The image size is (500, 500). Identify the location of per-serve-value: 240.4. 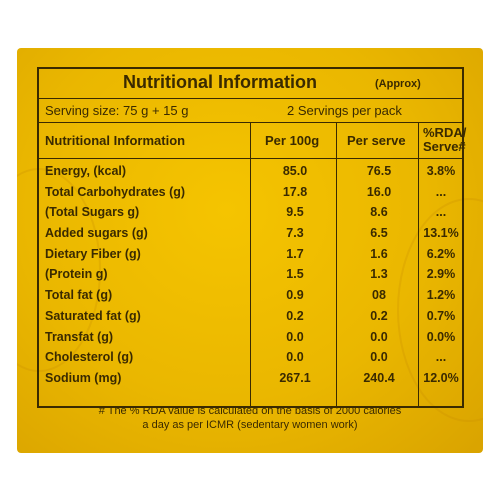
(379, 377).